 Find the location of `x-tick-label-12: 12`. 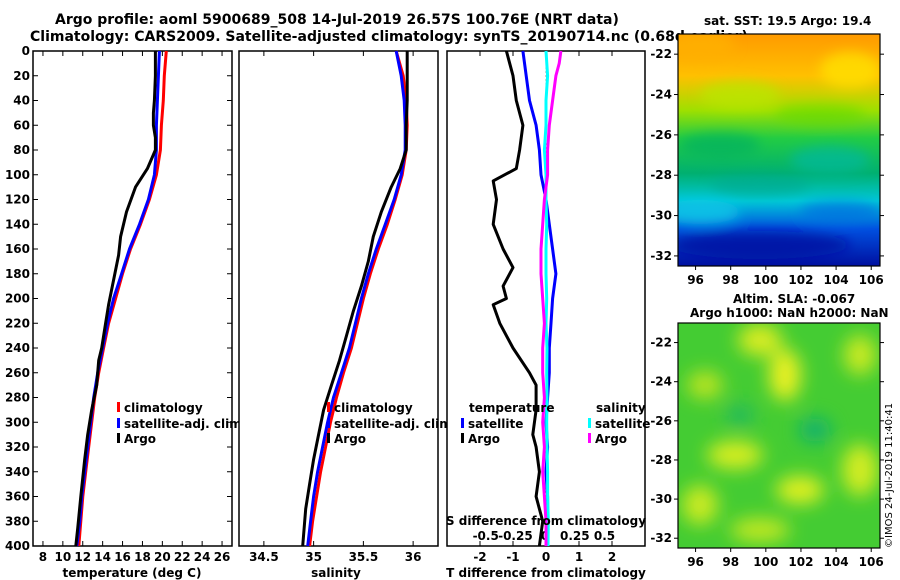

x-tick-label-12: 12 is located at coordinates (82, 557).